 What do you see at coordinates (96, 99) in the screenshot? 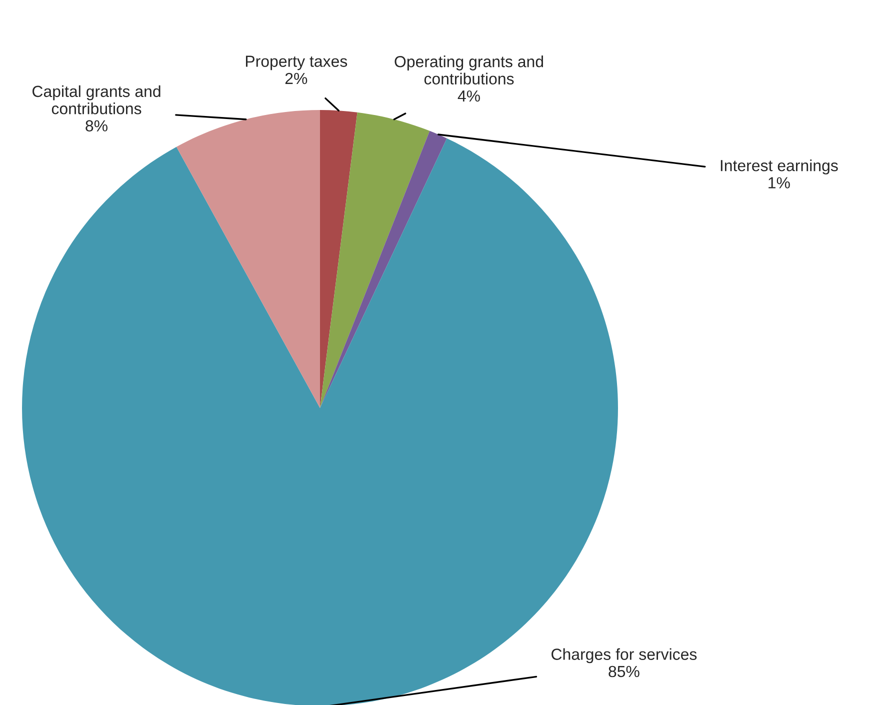
I see `slice-label: Capital grants and contributions` at bounding box center [96, 99].